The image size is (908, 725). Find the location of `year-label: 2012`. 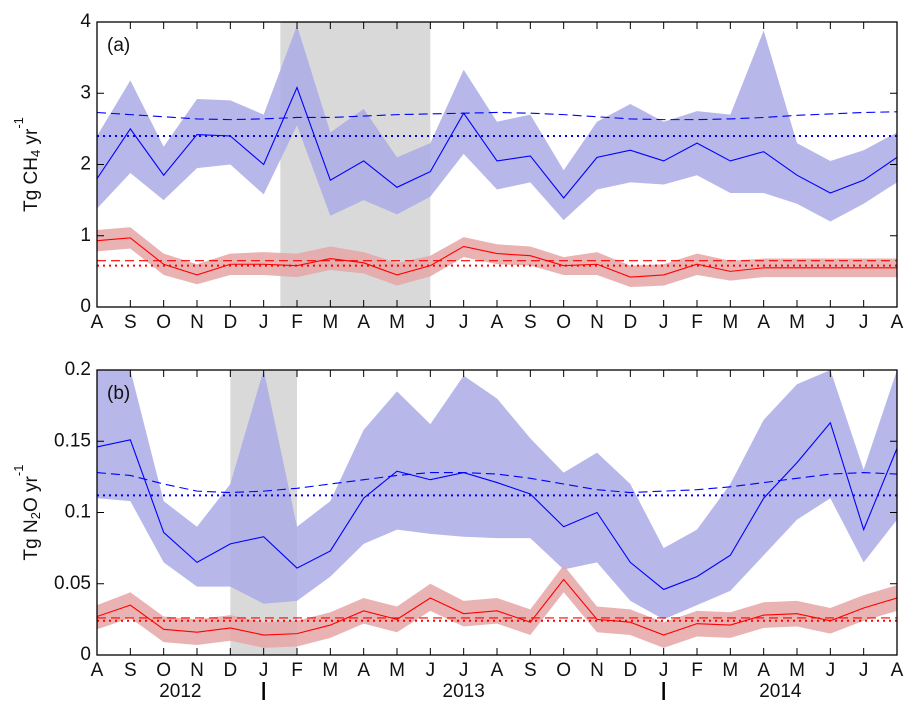

year-label: 2012 is located at coordinates (180, 691).